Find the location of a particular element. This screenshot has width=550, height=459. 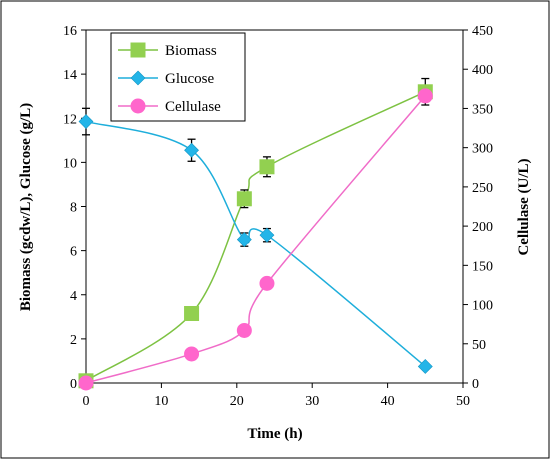

left-tick-label: 12 is located at coordinates (70, 119).